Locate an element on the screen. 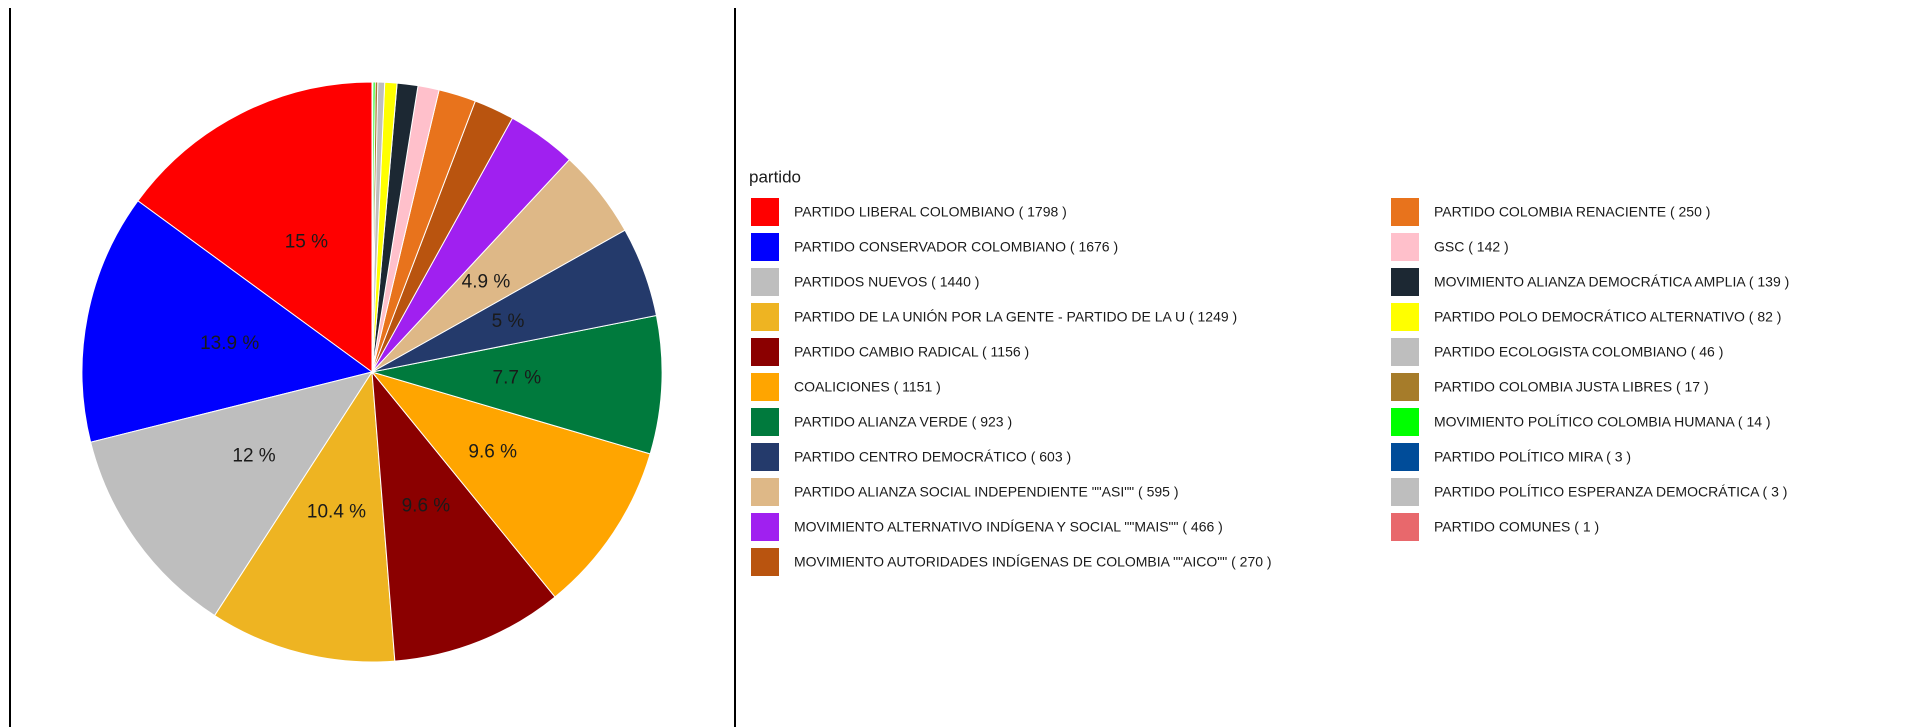 Image resolution: width=1921 pixels, height=727 pixels. legend-label: PARTIDO COLOMBIA RENACIENTE ( 250 ) is located at coordinates (1572, 212).